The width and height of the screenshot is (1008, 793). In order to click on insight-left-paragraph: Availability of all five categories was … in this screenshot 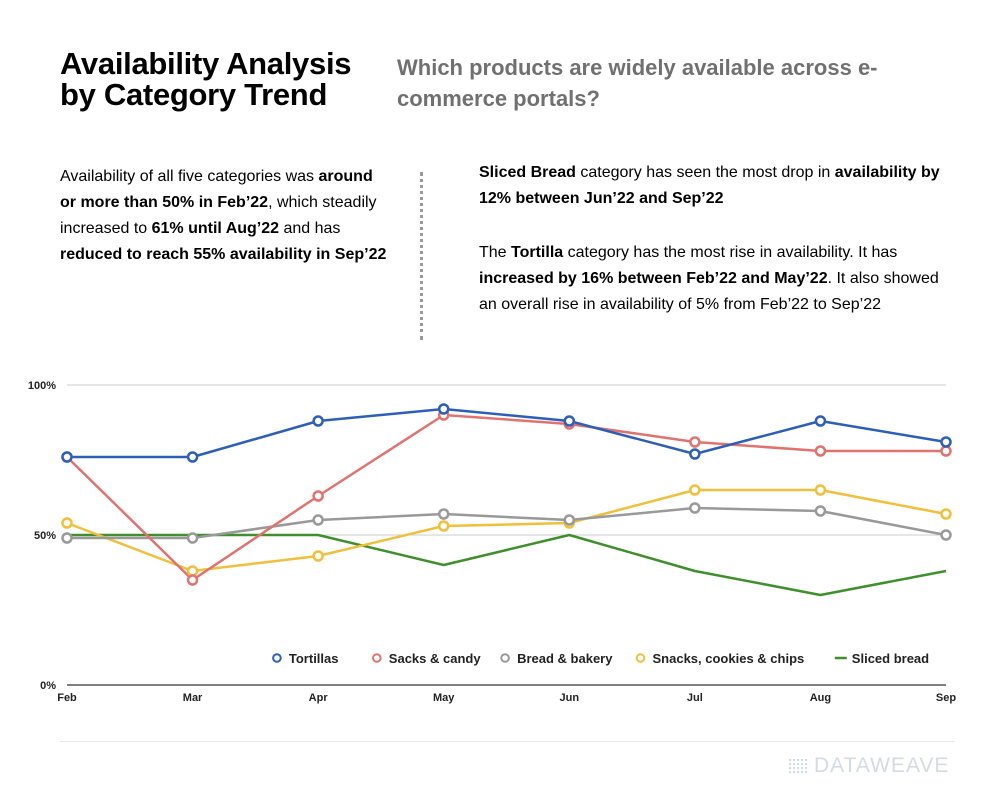, I will do `click(225, 216)`.